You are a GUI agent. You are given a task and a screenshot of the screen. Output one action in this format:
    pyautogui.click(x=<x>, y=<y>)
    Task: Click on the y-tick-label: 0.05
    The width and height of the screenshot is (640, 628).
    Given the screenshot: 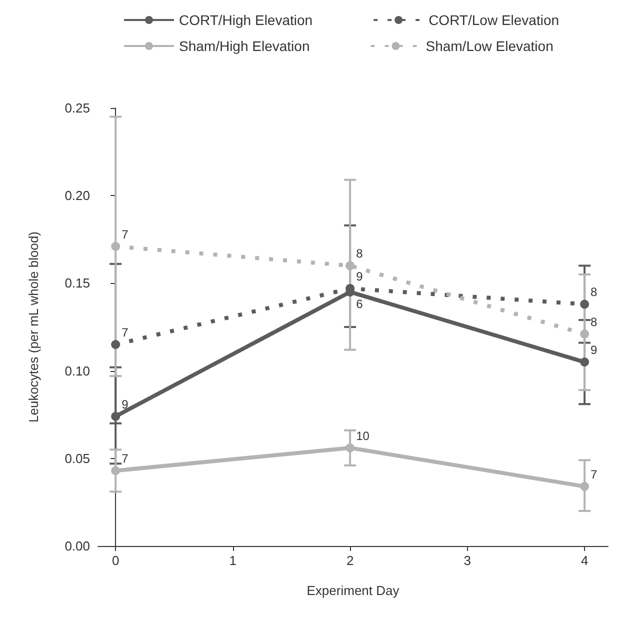 What is the action you would take?
    pyautogui.click(x=77, y=458)
    